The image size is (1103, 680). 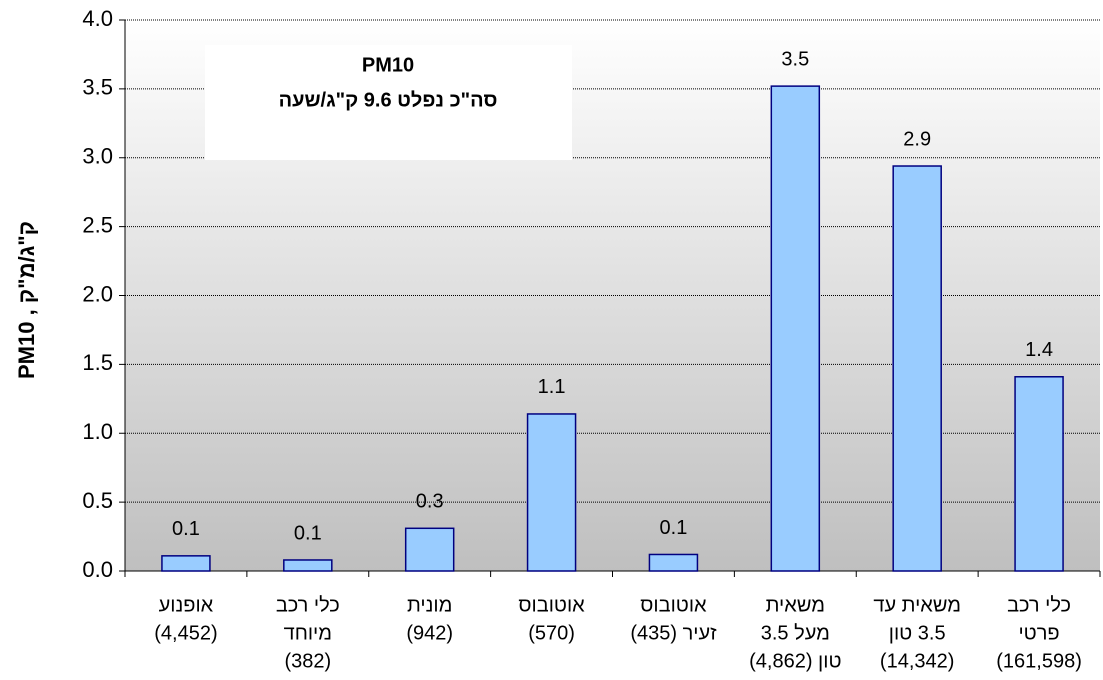 I want to click on chart-subtitle: סה"כ נפלט 9.6 ק"ג/שעה, so click(x=388, y=100).